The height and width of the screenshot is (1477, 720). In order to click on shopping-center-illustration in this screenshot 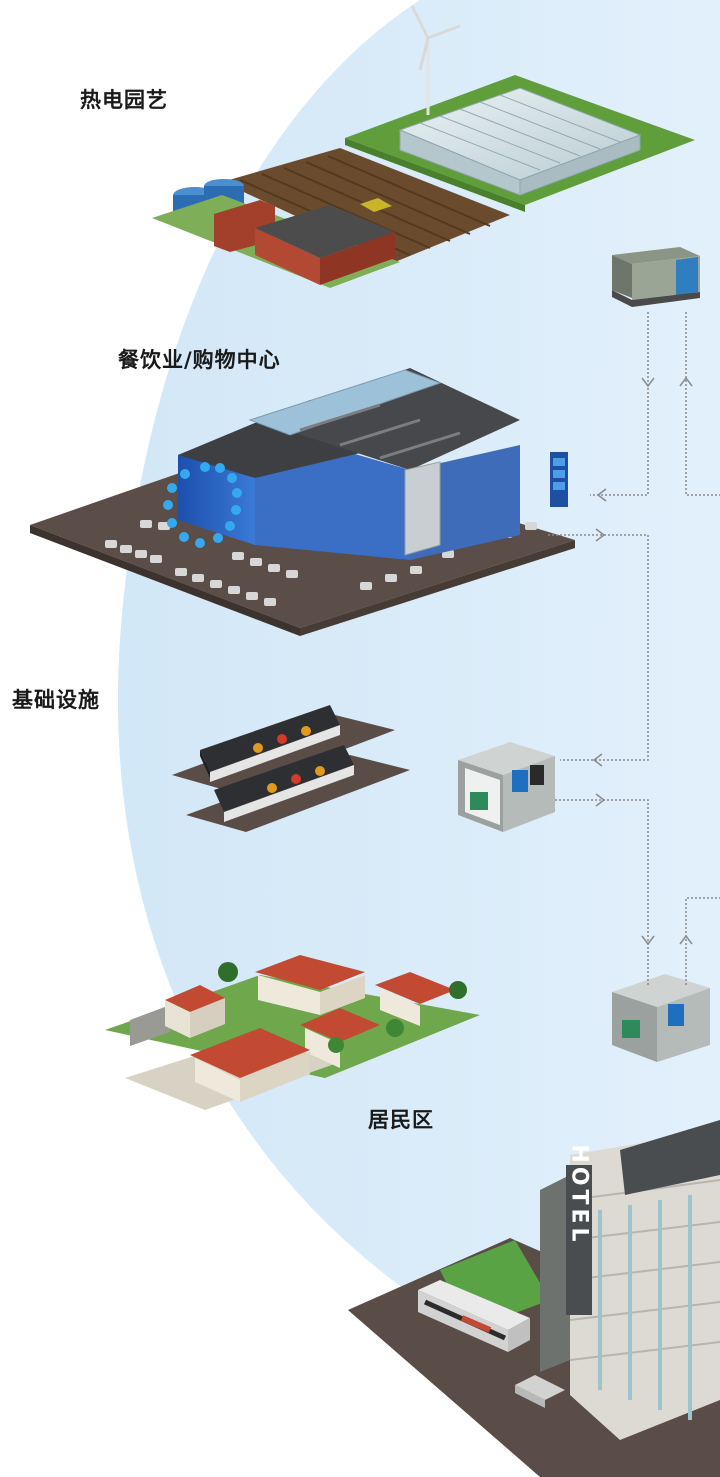, I will do `click(302, 502)`.